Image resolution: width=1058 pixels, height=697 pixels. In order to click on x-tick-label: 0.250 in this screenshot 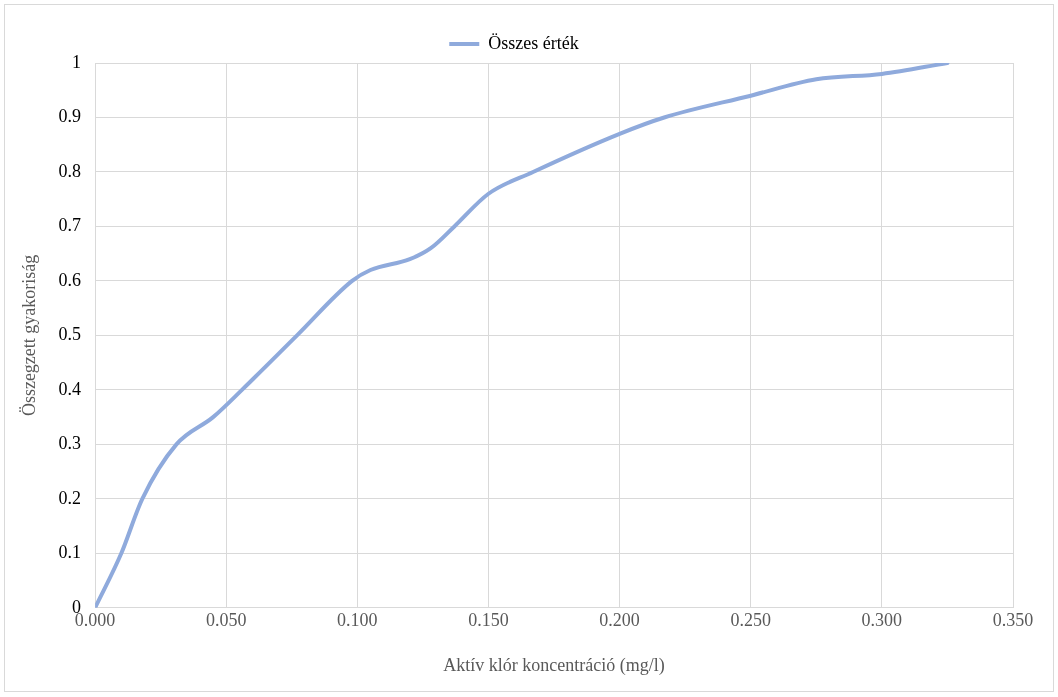, I will do `click(750, 620)`.